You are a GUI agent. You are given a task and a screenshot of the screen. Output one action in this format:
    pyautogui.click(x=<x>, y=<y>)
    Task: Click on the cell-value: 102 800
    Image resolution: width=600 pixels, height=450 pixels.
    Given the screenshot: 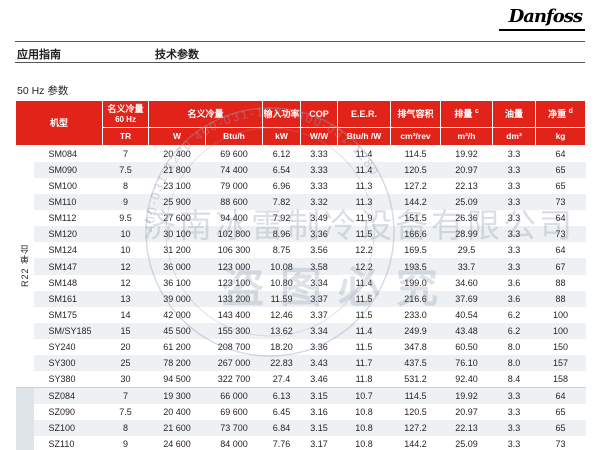 What is the action you would take?
    pyautogui.click(x=234, y=234)
    